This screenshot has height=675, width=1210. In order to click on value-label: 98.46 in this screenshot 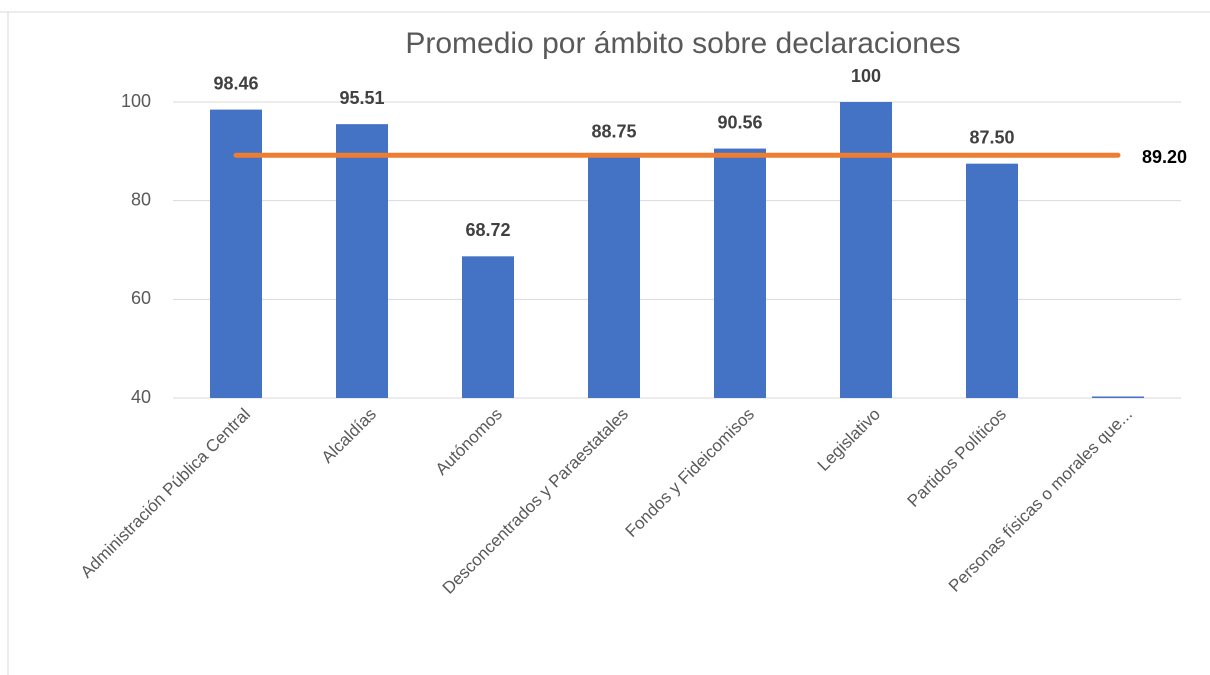, I will do `click(235, 83)`.